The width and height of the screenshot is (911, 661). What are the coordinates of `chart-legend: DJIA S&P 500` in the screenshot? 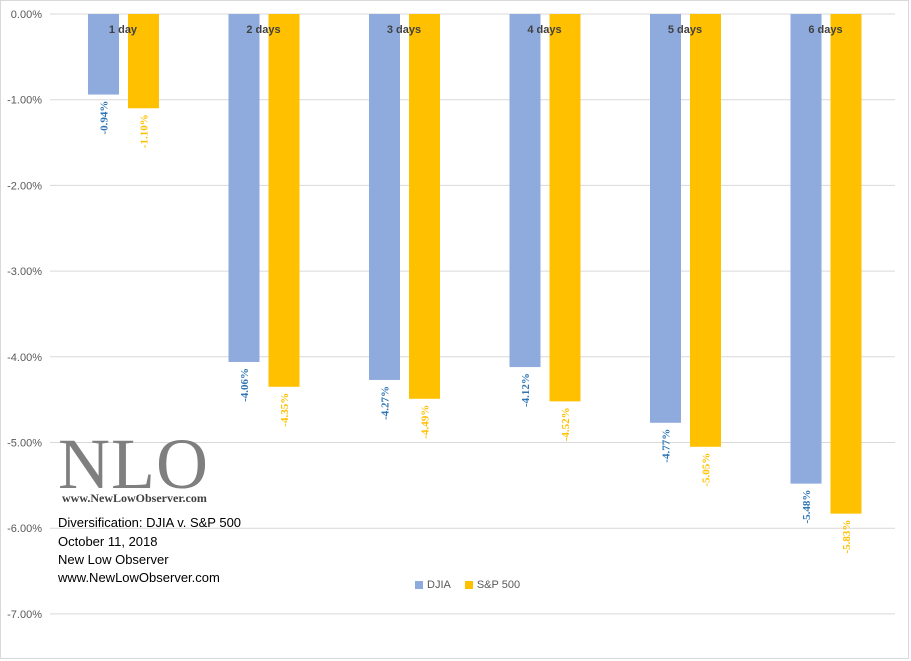 It's located at (467, 585).